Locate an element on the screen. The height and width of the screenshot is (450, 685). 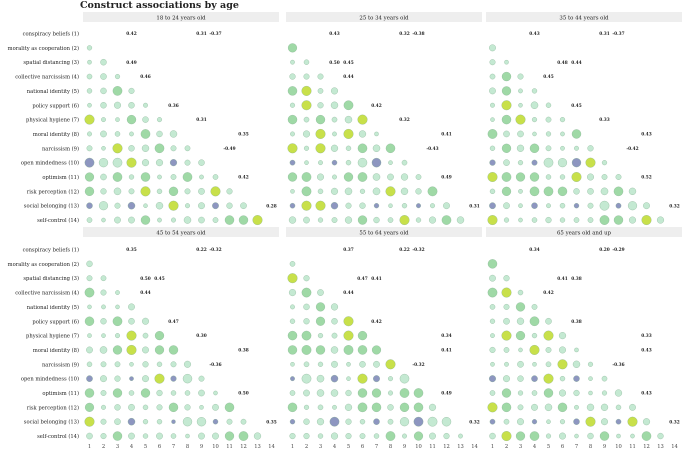
correlation-value-label: 0.35 is located at coordinates (131, 250).